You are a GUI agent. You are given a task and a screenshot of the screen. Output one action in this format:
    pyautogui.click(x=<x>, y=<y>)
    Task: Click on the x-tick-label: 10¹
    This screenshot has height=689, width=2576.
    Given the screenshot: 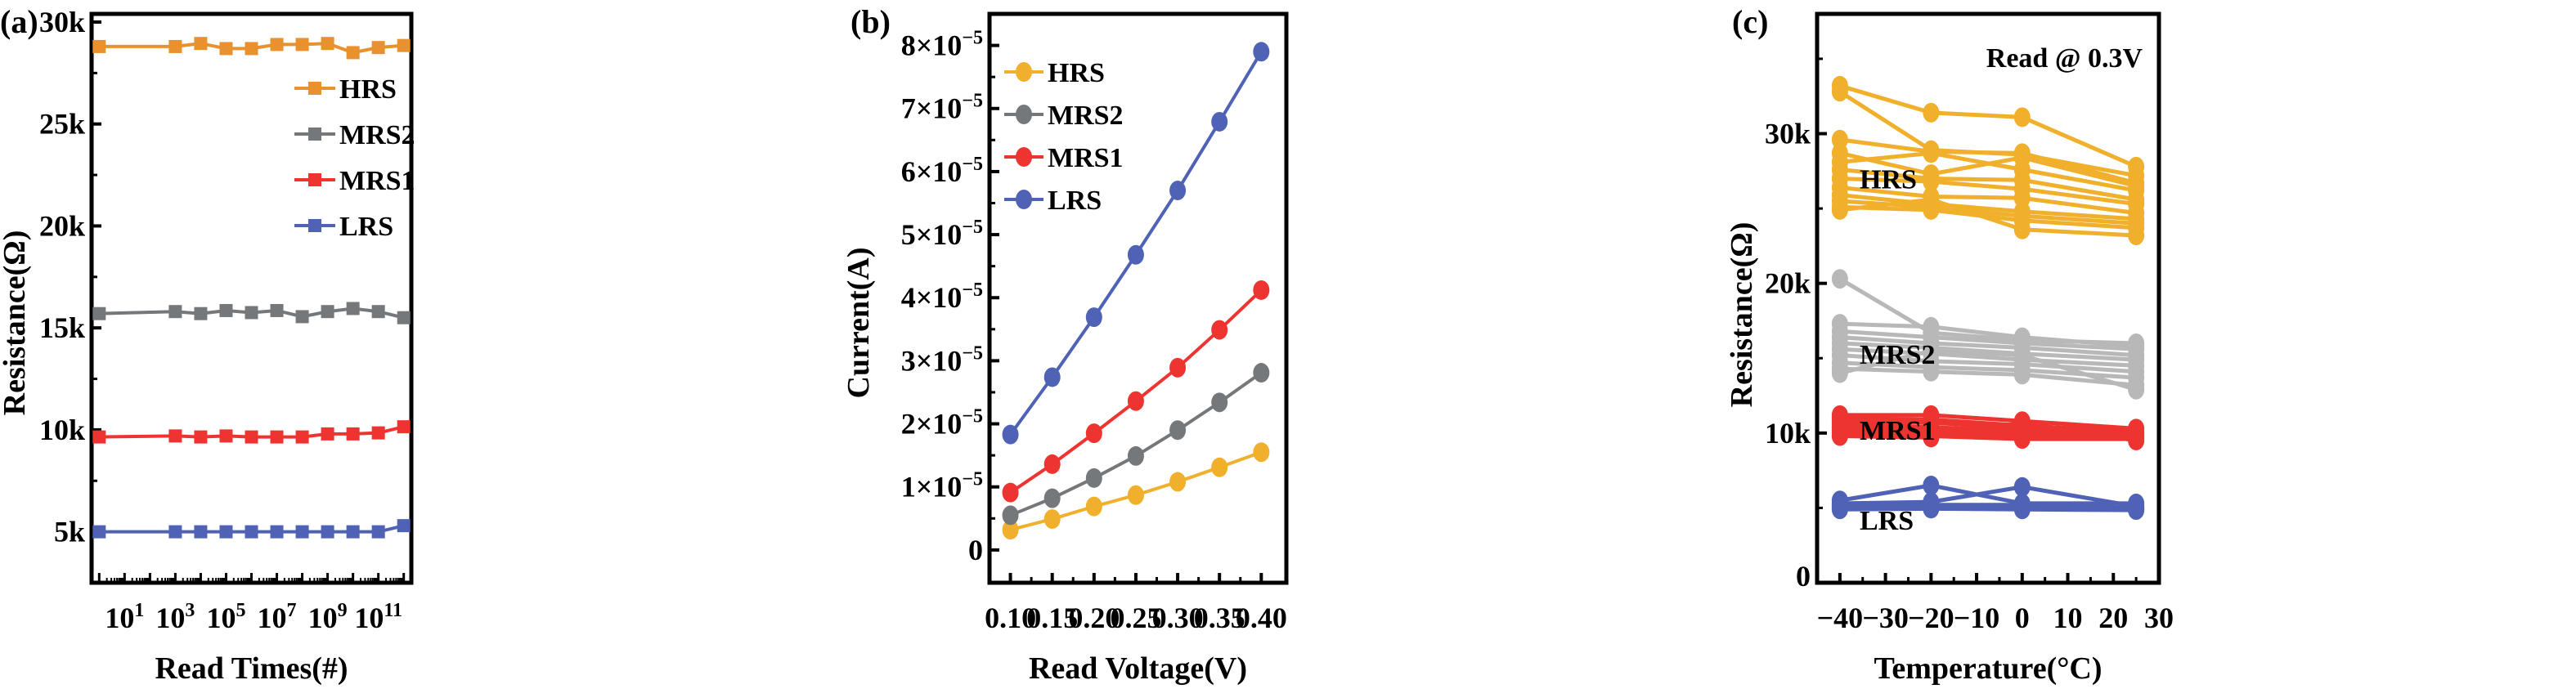 What is the action you would take?
    pyautogui.click(x=125, y=617)
    